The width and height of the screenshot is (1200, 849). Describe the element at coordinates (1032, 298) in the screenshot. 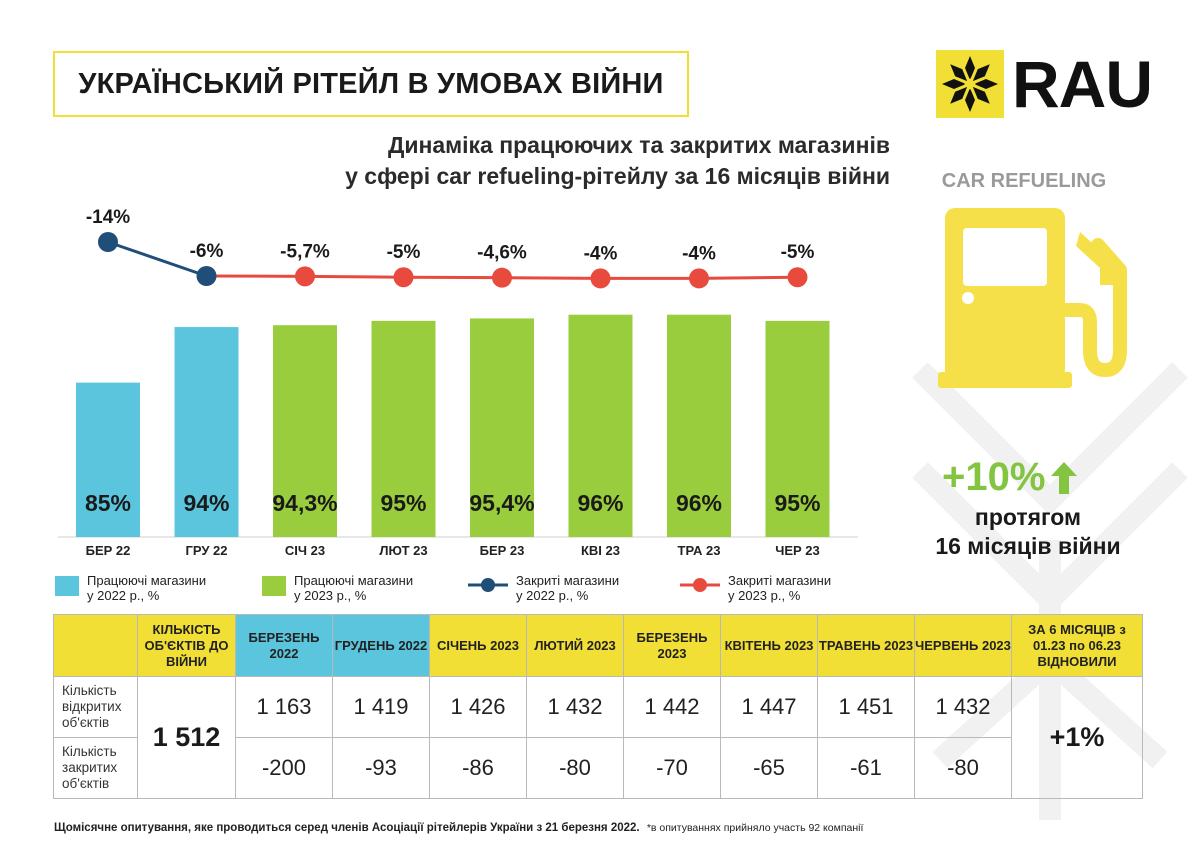

I see `fuel-pump-icon` at that location.